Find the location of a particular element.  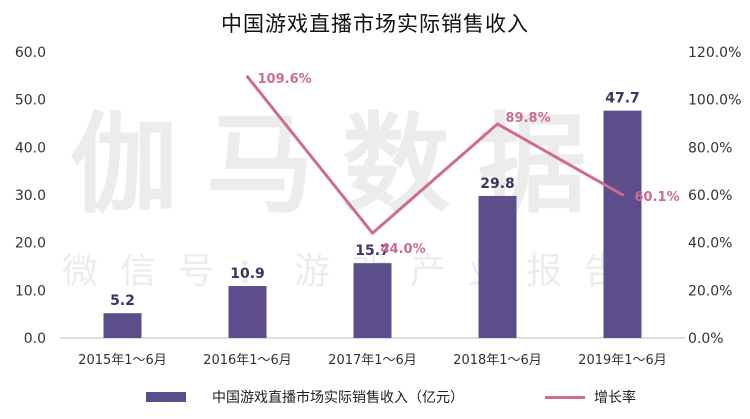

legend-line-swatch is located at coordinates (565, 397).